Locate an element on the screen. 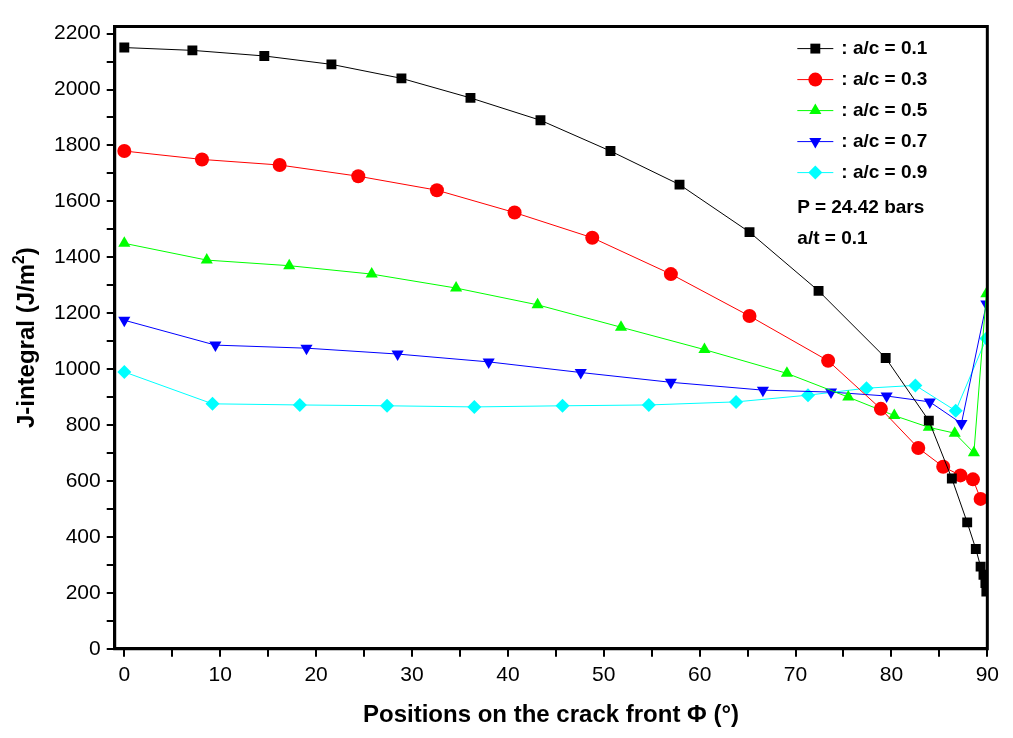  x-tick-label: 0 is located at coordinates (124, 674).